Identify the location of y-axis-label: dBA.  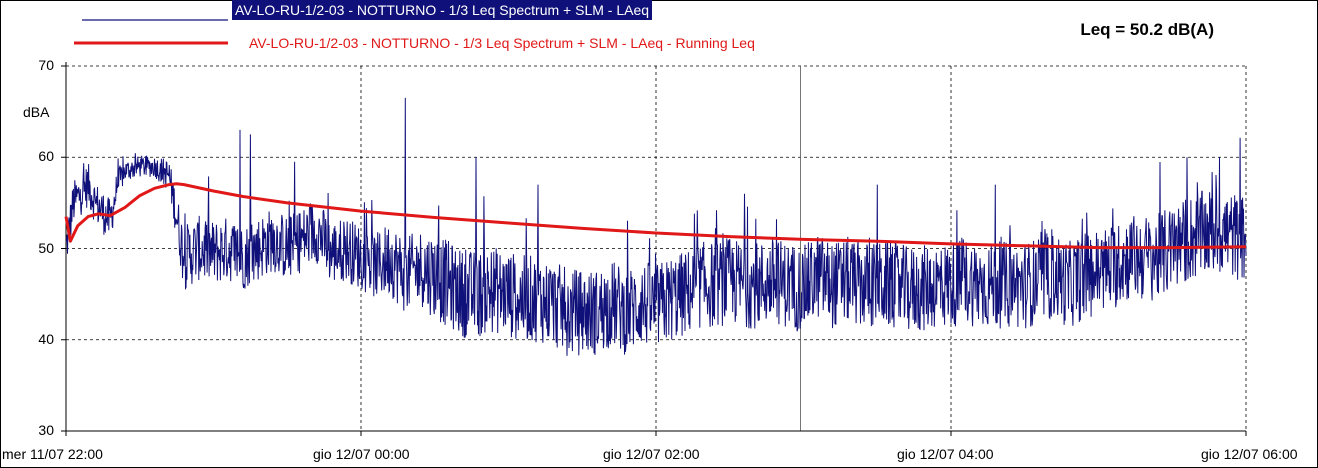
(36, 112).